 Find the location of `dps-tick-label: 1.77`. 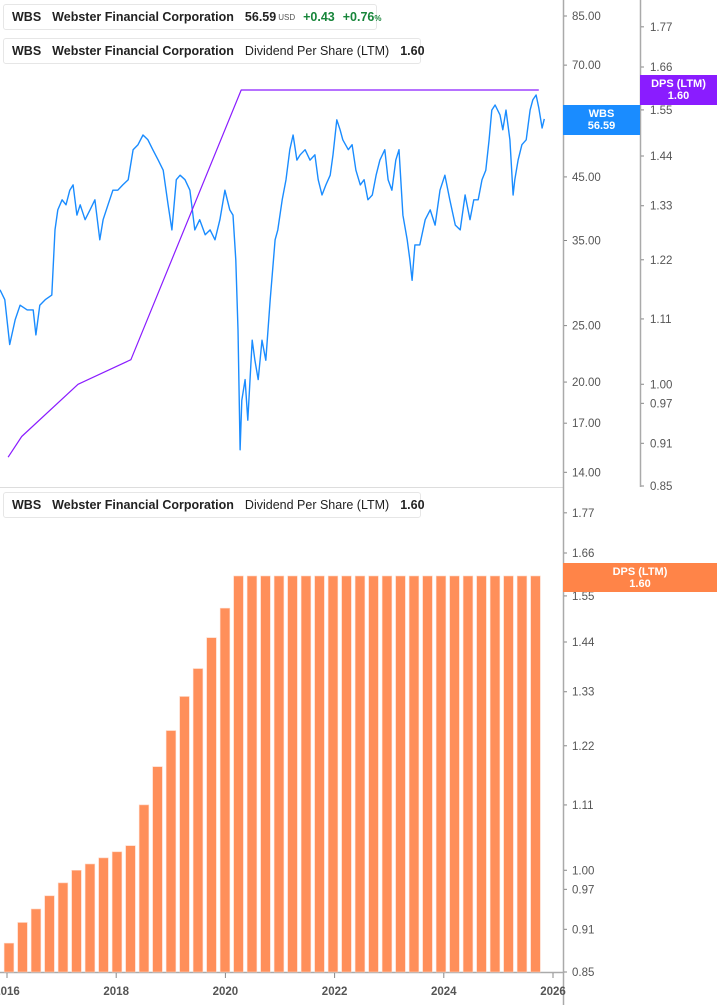

dps-tick-label: 1.77 is located at coordinates (661, 28).